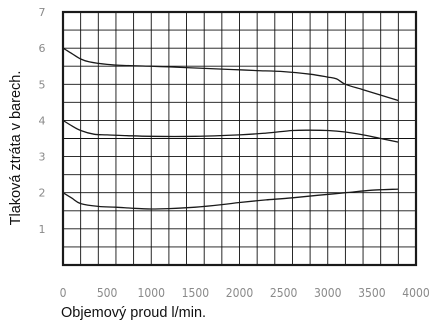 Image resolution: width=442 pixels, height=322 pixels. I want to click on y-axis-title: Tlaková ztráta v barech., so click(16, 148).